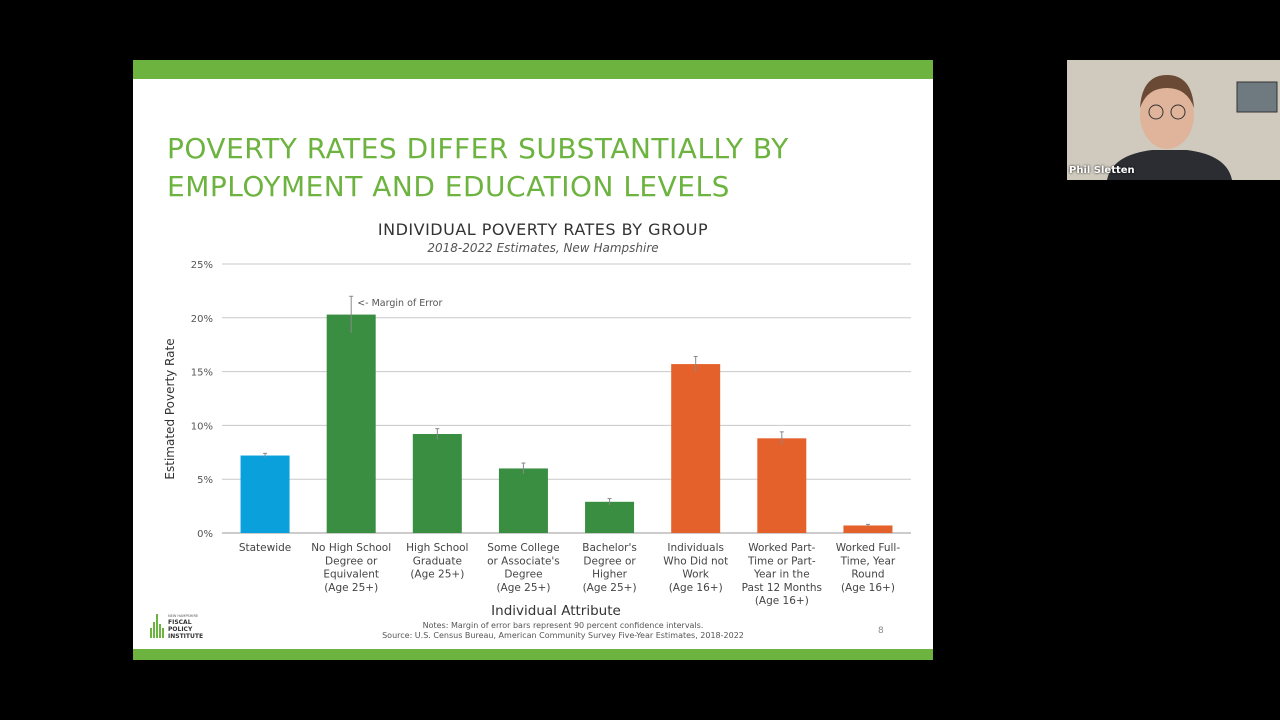  What do you see at coordinates (437, 548) in the screenshot?
I see `x-tick-label: High School` at bounding box center [437, 548].